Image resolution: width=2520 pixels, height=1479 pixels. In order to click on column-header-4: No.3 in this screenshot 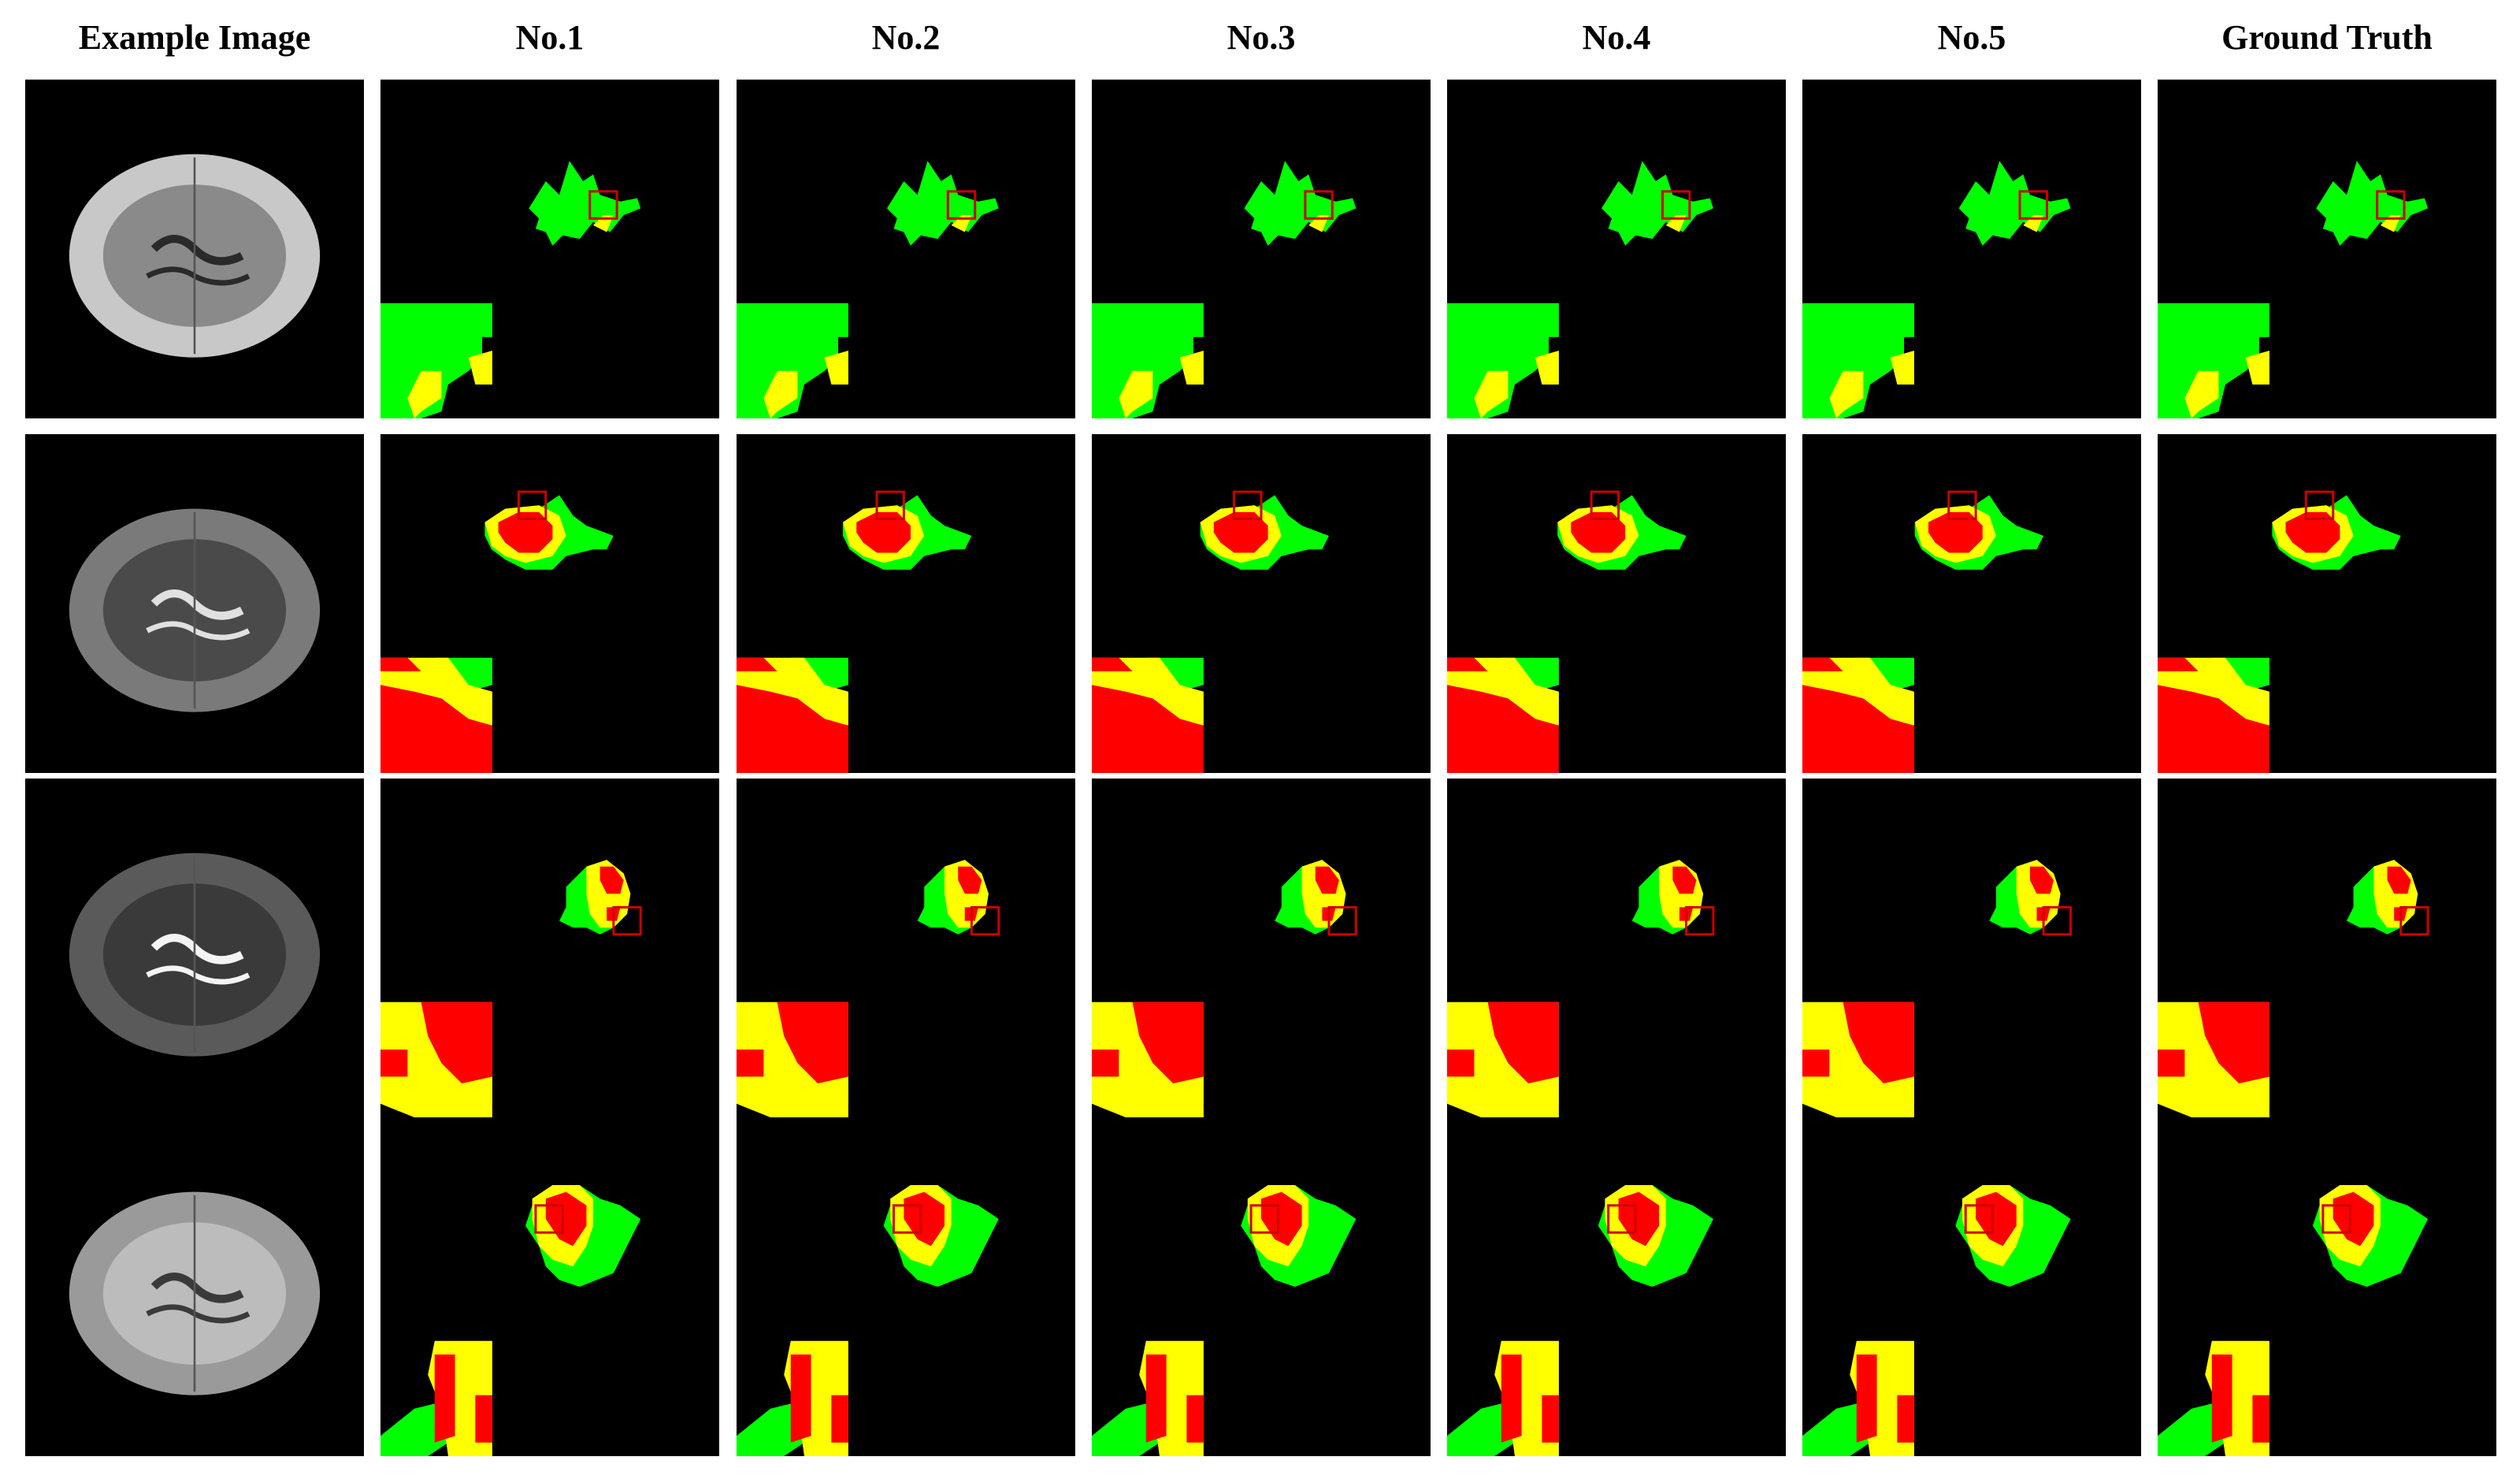, I will do `click(1261, 37)`.